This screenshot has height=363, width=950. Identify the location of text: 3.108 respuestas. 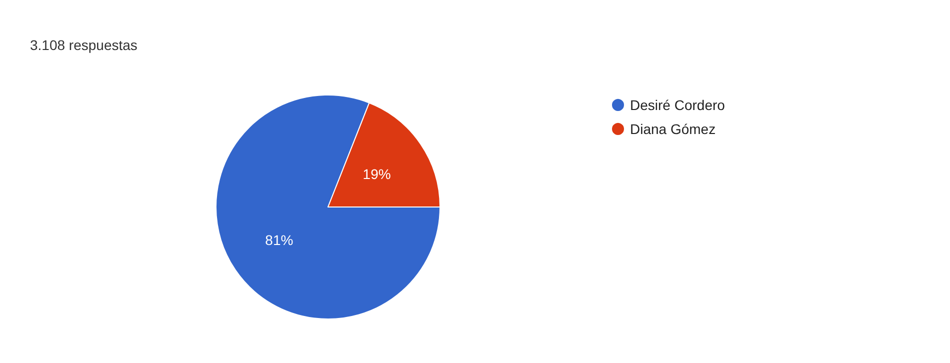
(84, 45).